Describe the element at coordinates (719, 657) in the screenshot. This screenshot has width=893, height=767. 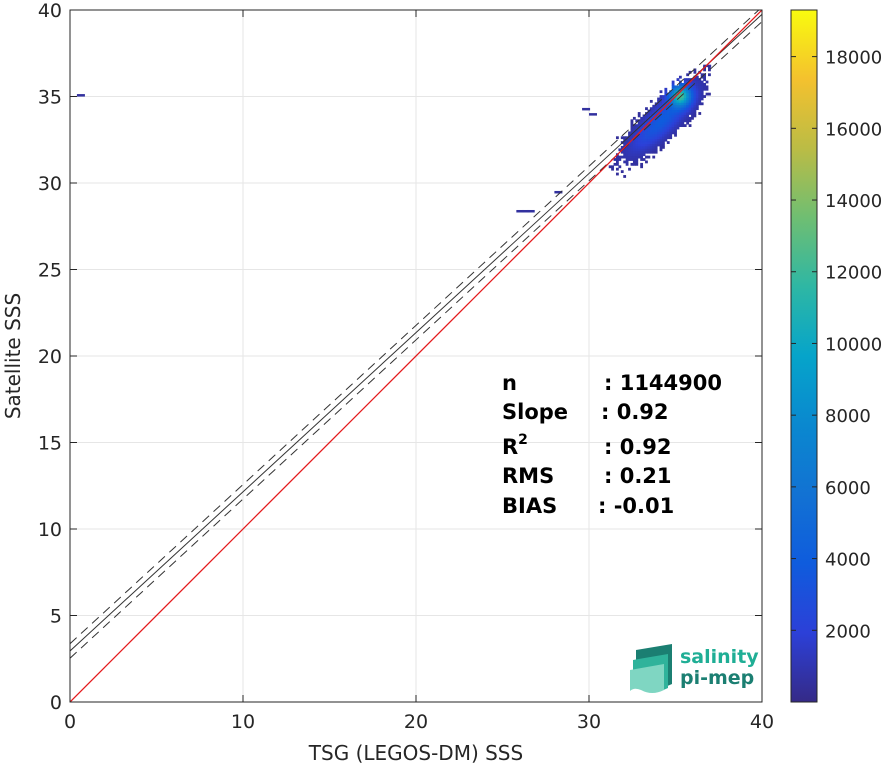
I see `logo-line-1: salinity` at that location.